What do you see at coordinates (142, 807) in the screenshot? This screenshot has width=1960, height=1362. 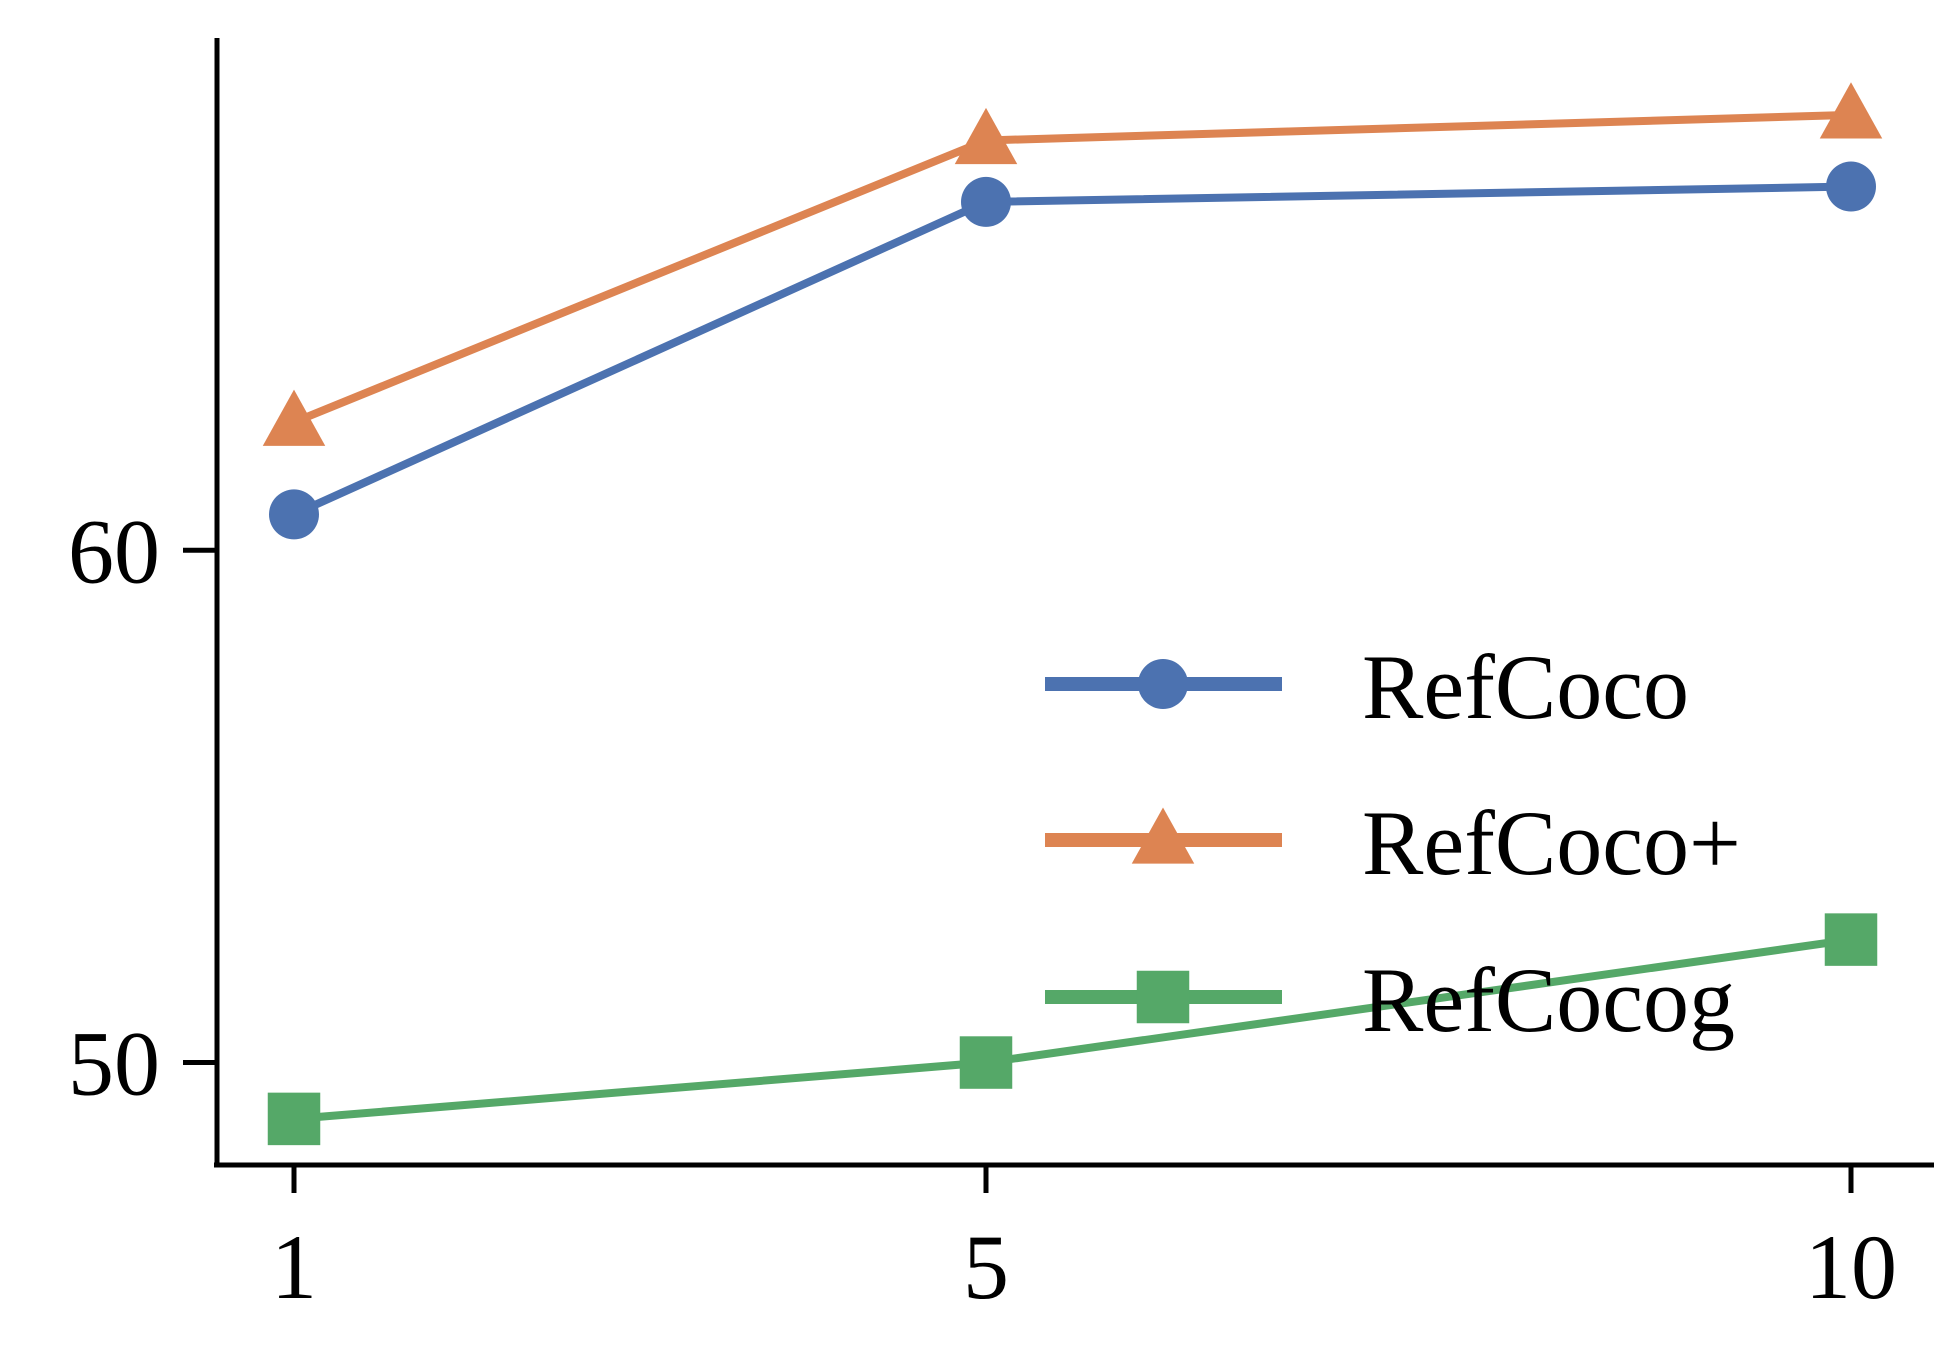 I see `y-ticks: 50 60` at bounding box center [142, 807].